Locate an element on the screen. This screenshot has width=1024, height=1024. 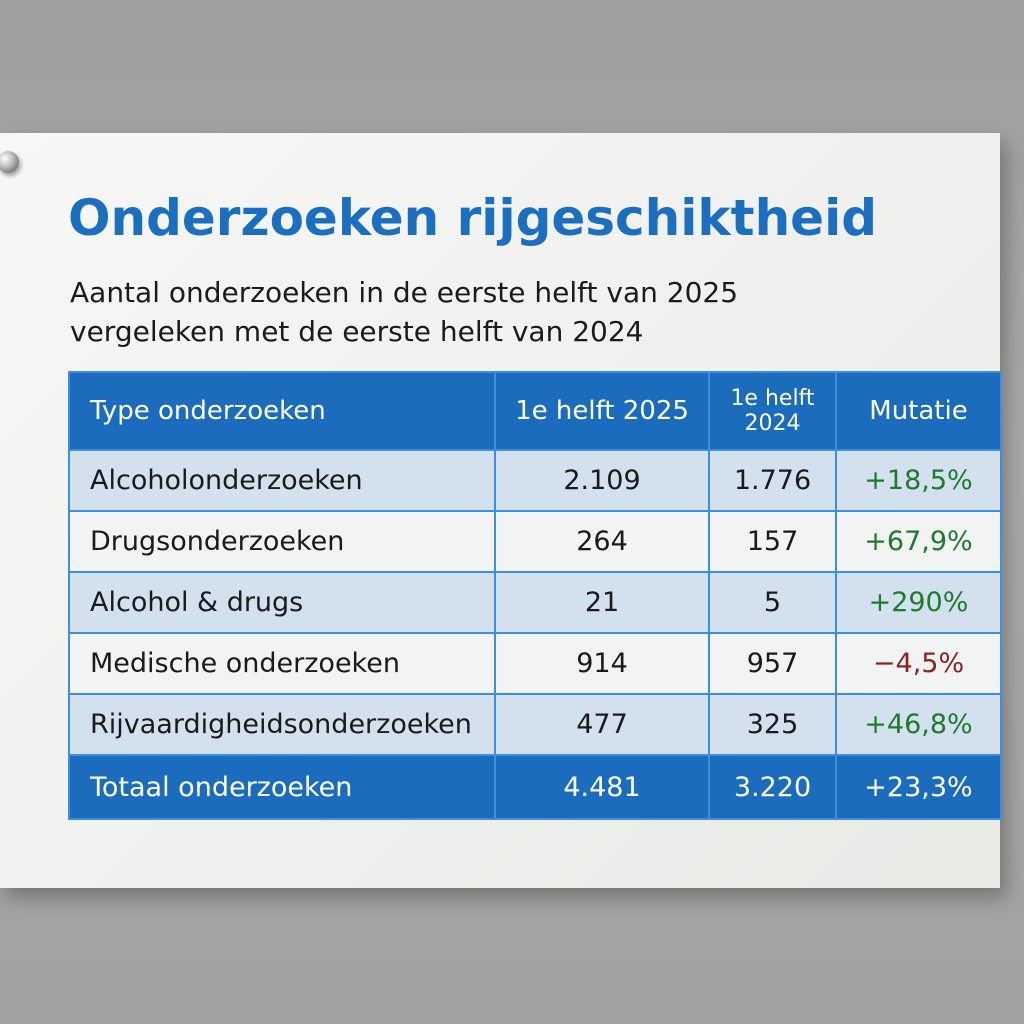
row-value-2025: 21 is located at coordinates (602, 602).